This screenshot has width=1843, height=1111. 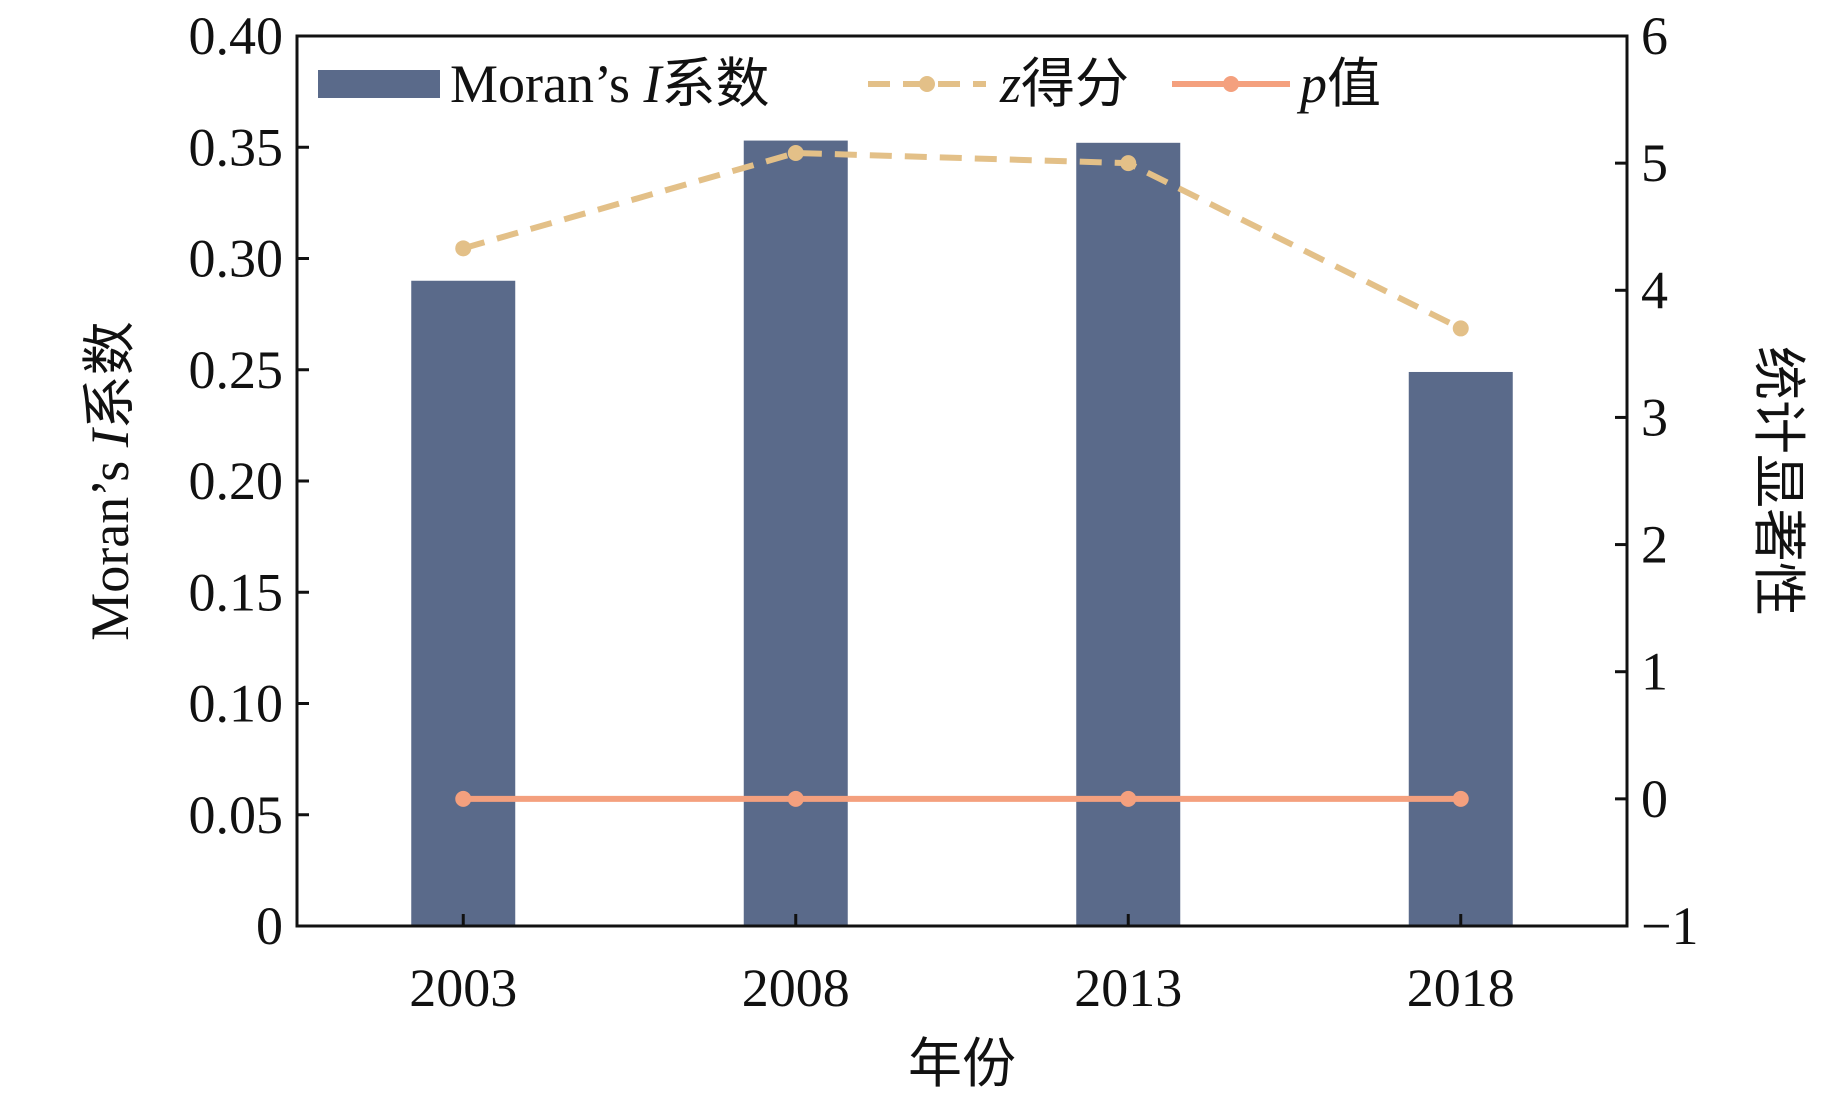 I want to click on series-point-1-2018, so click(x=1460, y=328).